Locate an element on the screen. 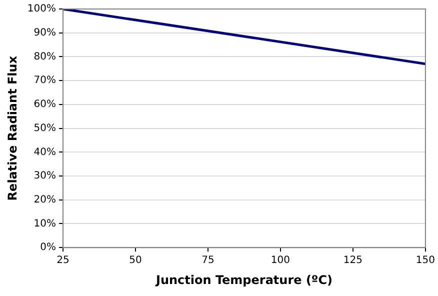 The image size is (438, 296). y-tick-label: 10% is located at coordinates (45, 224).